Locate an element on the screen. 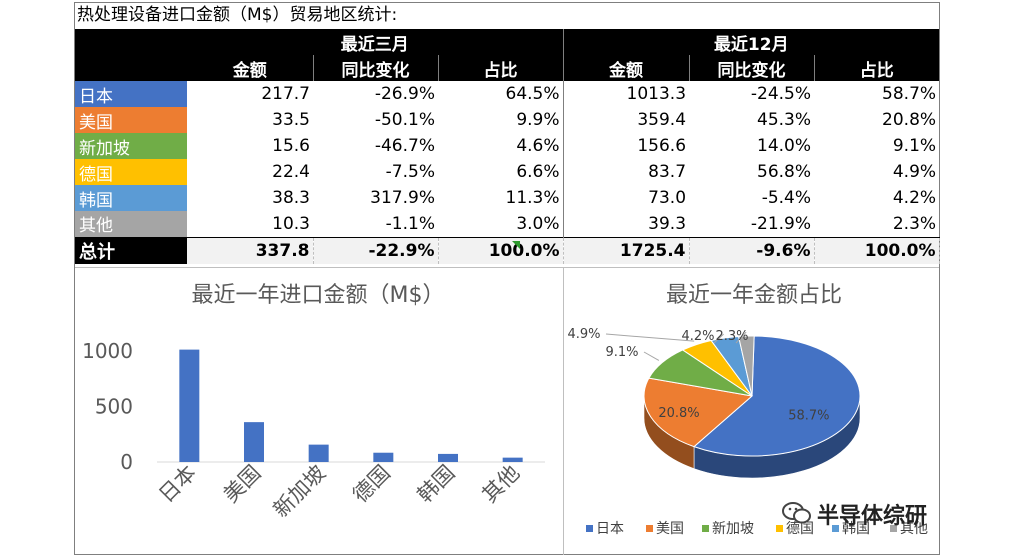  table-cell: -46.7% is located at coordinates (404, 146).